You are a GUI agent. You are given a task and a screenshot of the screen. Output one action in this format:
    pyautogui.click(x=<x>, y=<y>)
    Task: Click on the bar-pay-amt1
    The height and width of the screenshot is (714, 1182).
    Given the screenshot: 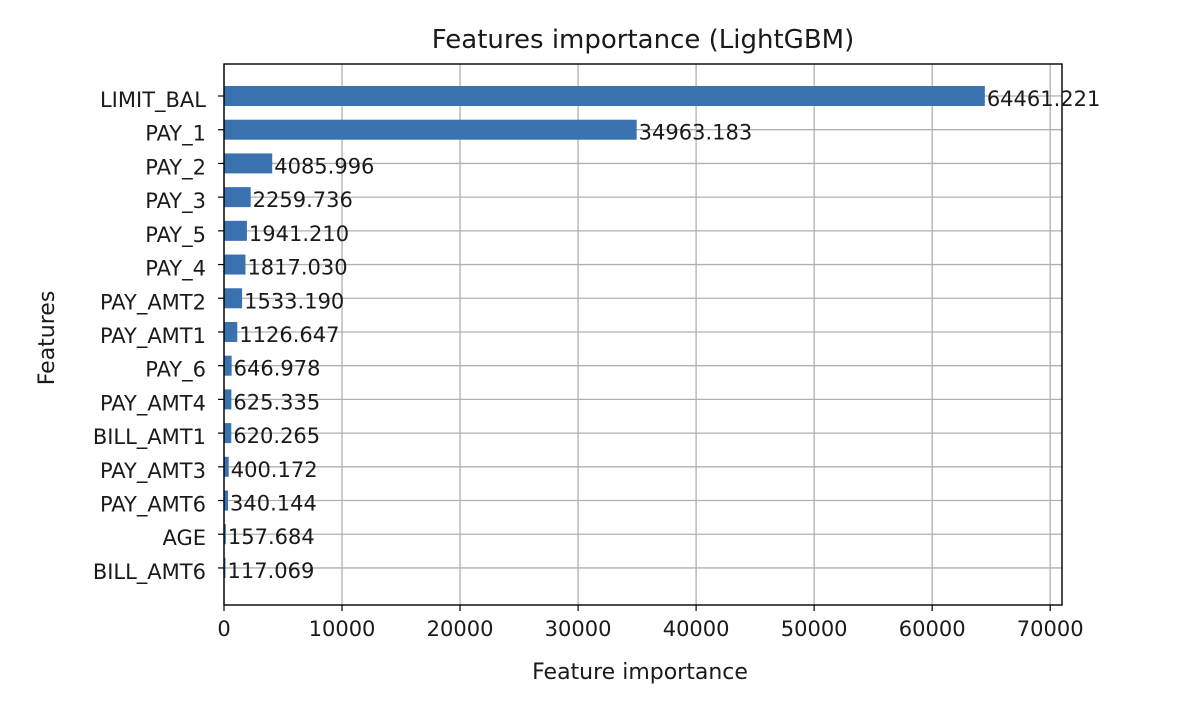 What is the action you would take?
    pyautogui.click(x=231, y=331)
    